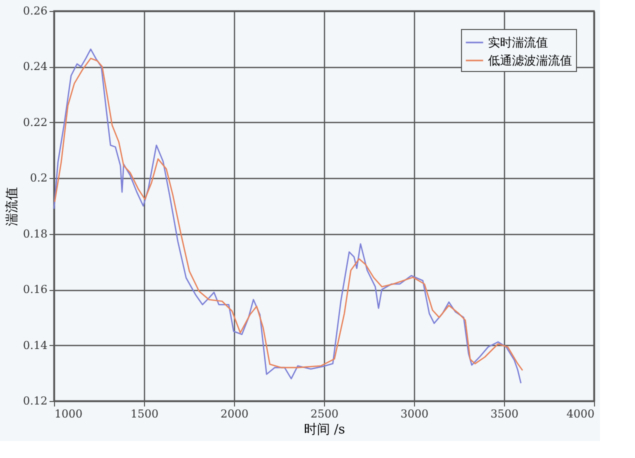 The width and height of the screenshot is (635, 458). What do you see at coordinates (325, 430) in the screenshot?
I see `x-axis-title: 时间 /s` at bounding box center [325, 430].